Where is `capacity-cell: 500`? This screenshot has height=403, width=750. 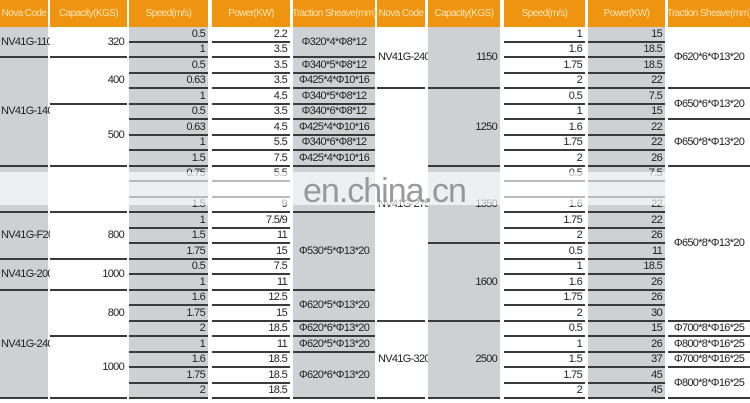 capacity-cell: 500 is located at coordinates (88, 135).